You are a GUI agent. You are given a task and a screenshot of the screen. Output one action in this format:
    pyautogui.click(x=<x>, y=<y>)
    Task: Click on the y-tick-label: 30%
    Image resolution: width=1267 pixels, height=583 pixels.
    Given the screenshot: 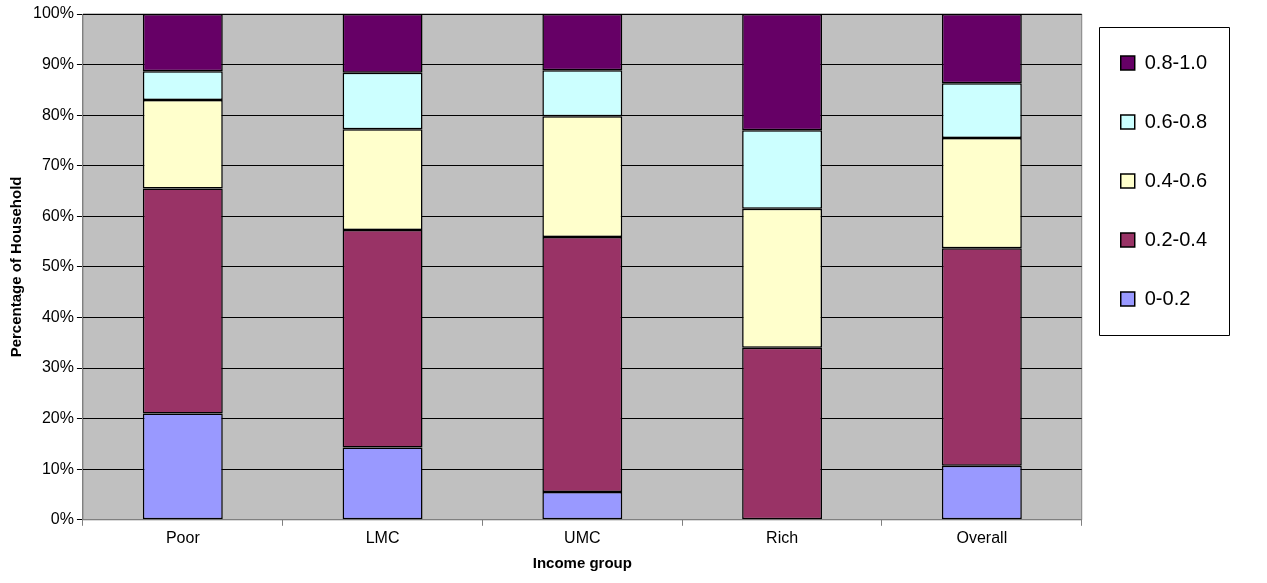 What is the action you would take?
    pyautogui.click(x=57, y=367)
    